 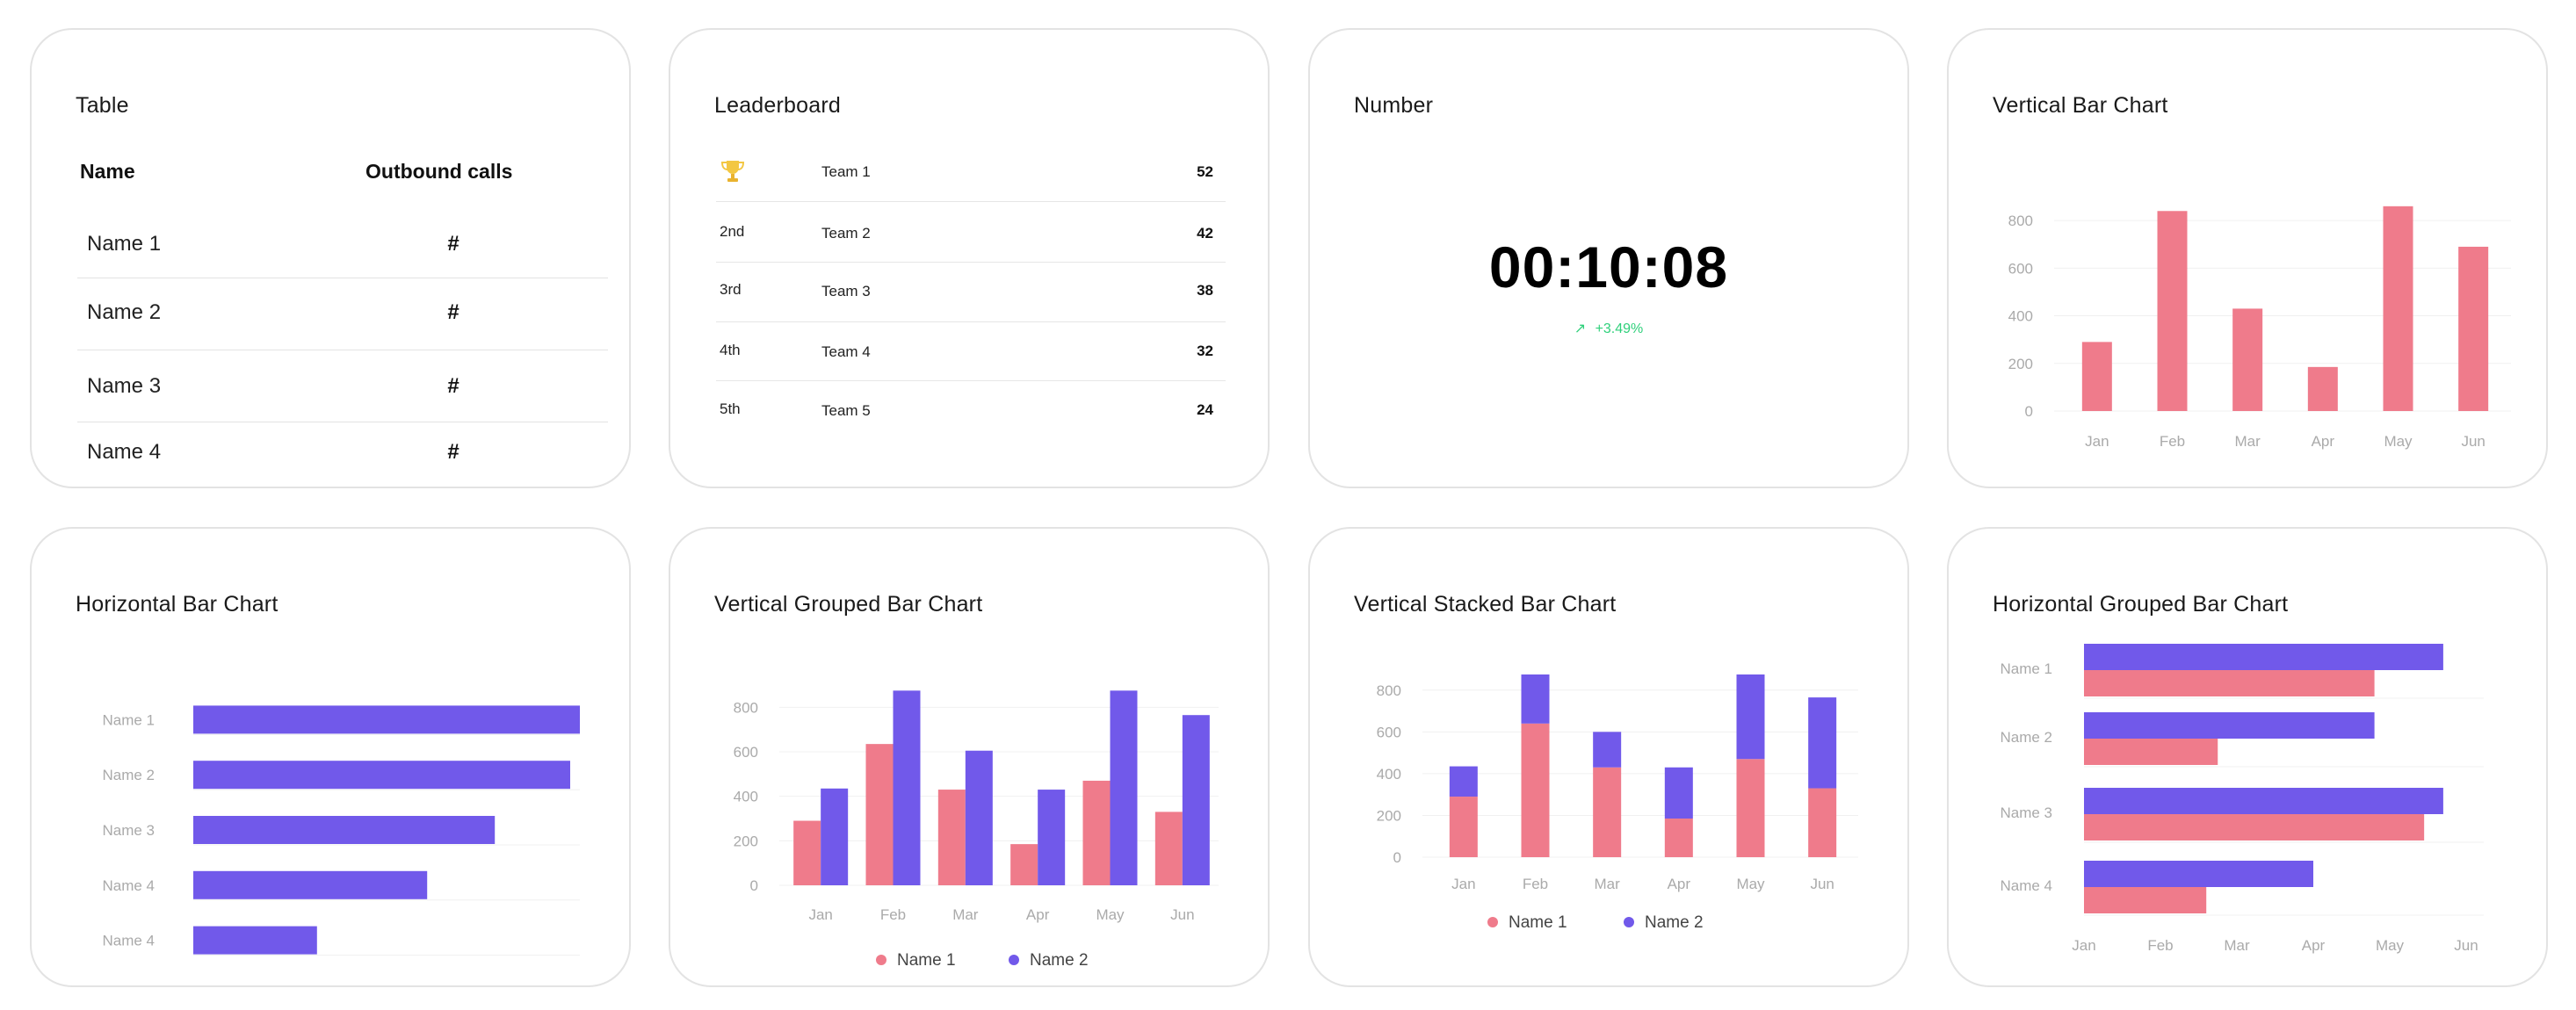 What do you see at coordinates (1205, 409) in the screenshot?
I see `leaderboard-score: 24` at bounding box center [1205, 409].